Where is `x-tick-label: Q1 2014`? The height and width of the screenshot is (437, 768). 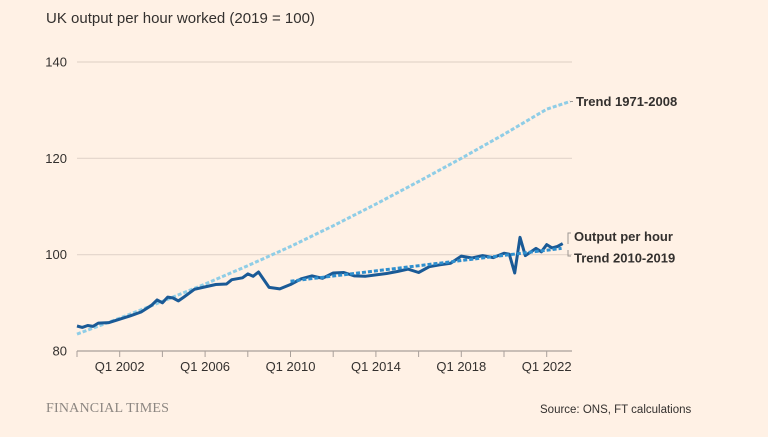 x-tick-label: Q1 2014 is located at coordinates (376, 366).